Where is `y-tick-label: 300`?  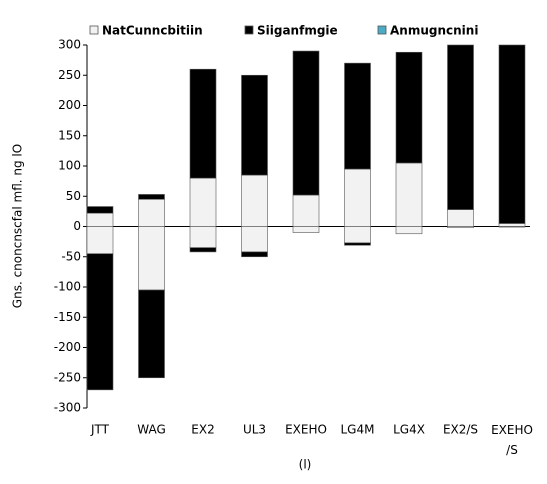 y-tick-label: 300 is located at coordinates (69, 45).